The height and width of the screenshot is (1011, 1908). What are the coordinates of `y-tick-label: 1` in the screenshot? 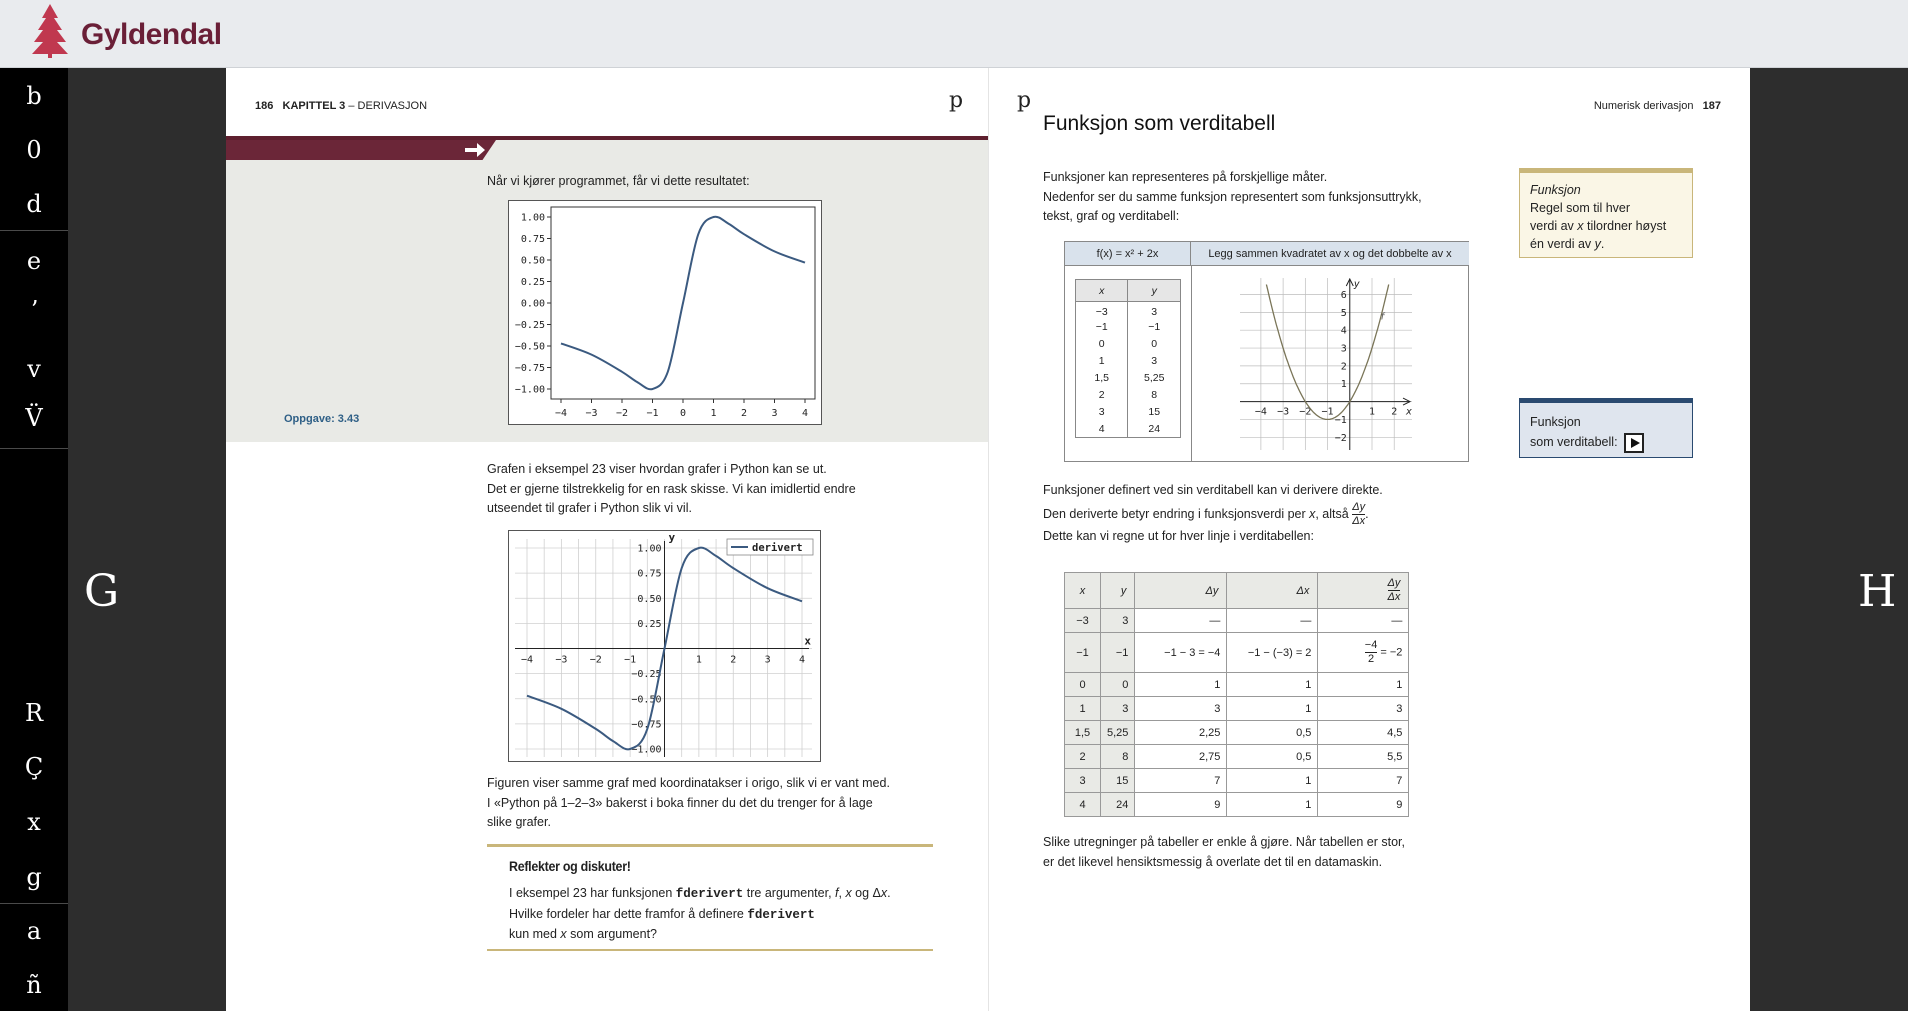 It's located at (1344, 384).